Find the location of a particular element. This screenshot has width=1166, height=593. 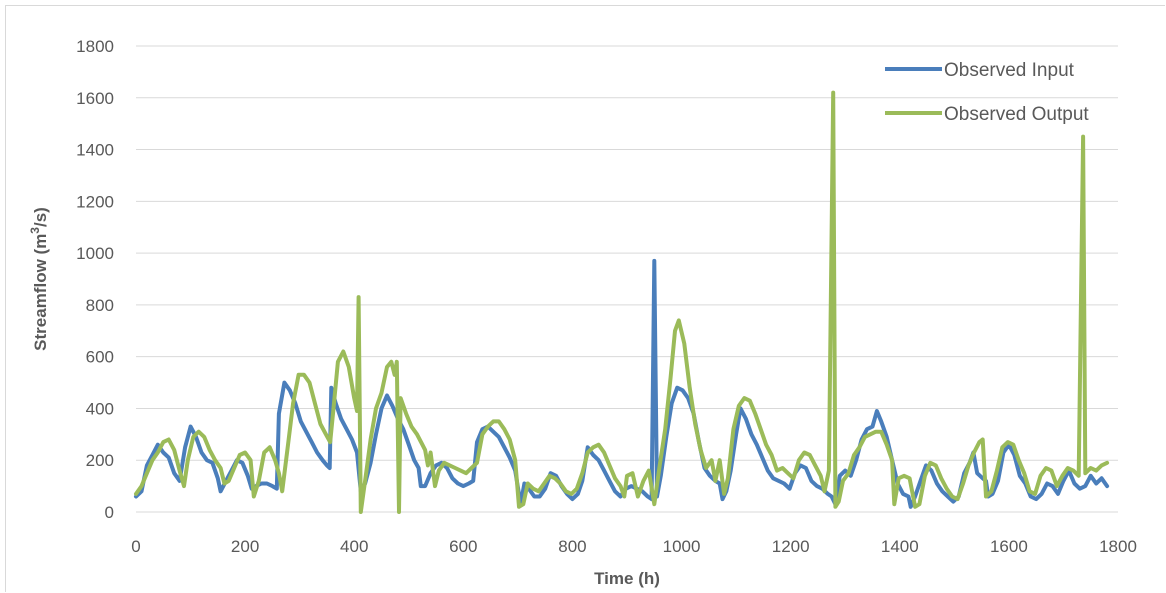

y-axis-title-tail: /s) is located at coordinates (40, 217).